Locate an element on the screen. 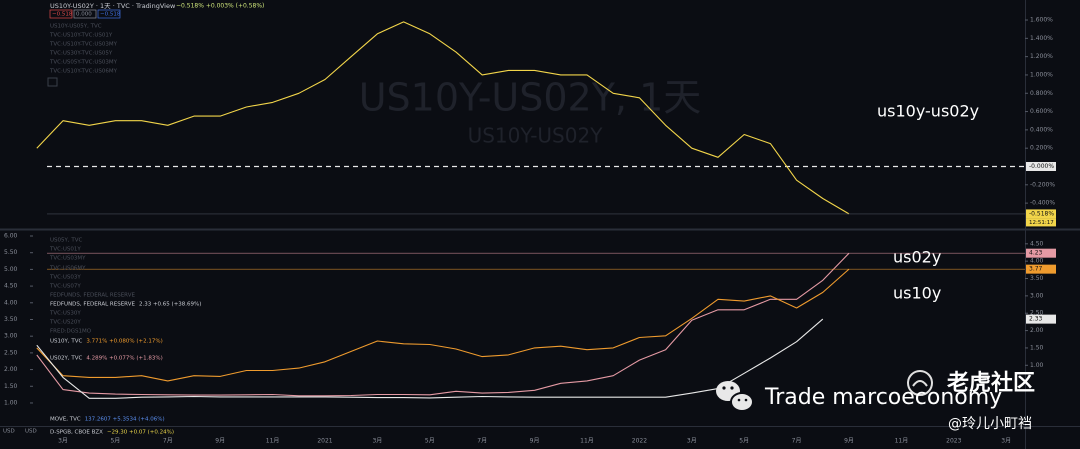 The width and height of the screenshot is (1080, 449). y-tick-label: -0.400% is located at coordinates (1042, 203).